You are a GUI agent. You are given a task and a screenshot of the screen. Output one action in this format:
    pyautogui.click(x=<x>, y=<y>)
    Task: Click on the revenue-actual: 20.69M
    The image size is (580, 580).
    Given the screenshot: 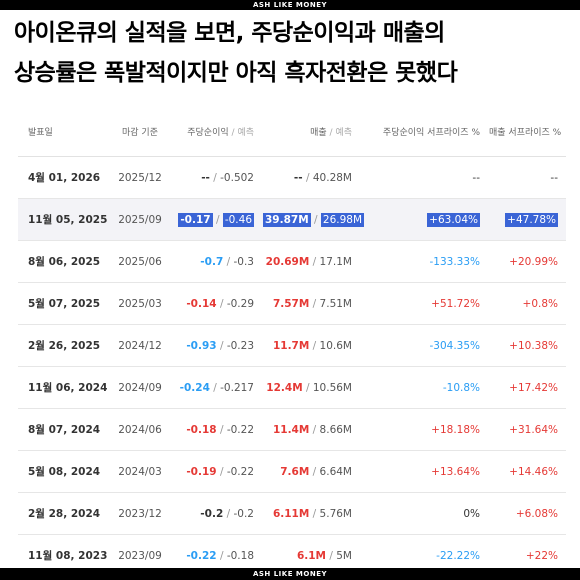 What is the action you would take?
    pyautogui.click(x=287, y=261)
    